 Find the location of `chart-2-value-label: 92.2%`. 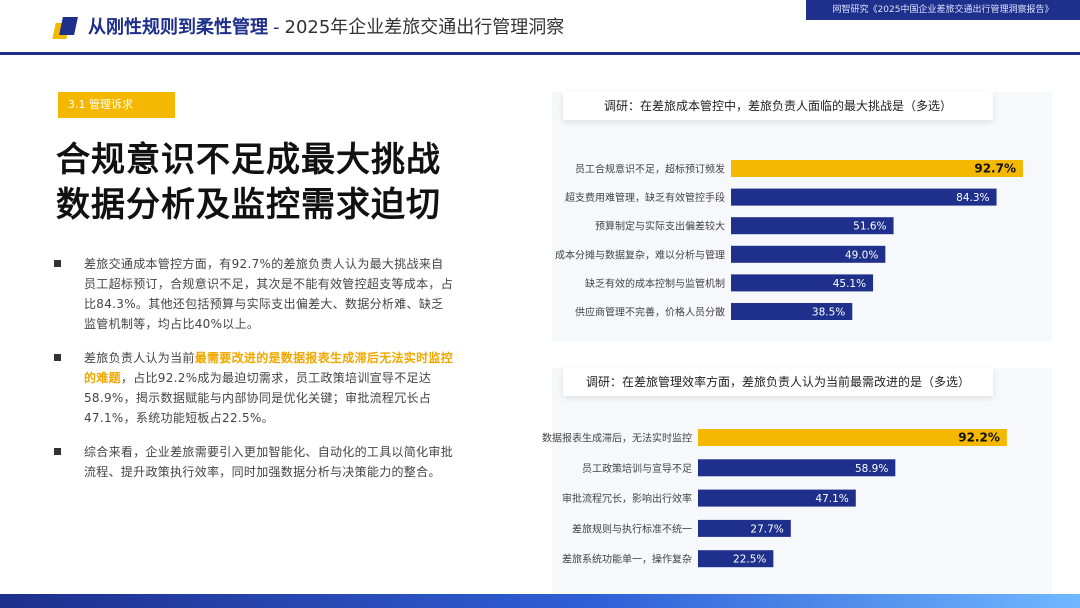

chart-2-value-label: 92.2% is located at coordinates (979, 438).